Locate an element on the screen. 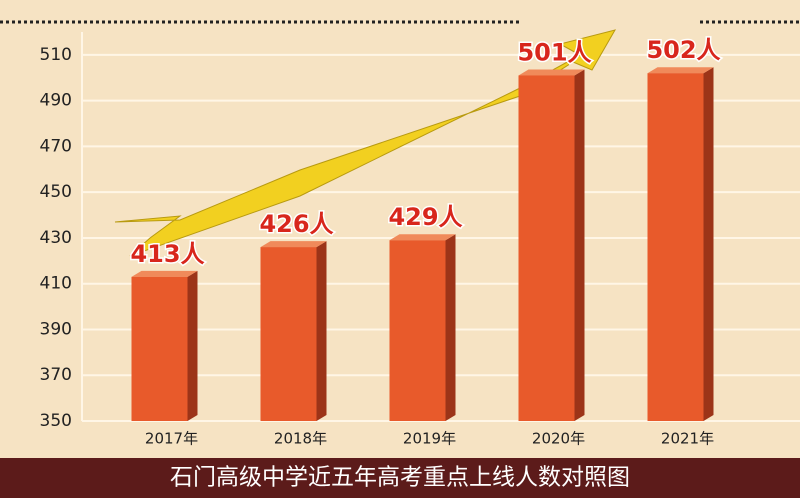 The image size is (800, 498). value-label: 426人 is located at coordinates (296, 224).